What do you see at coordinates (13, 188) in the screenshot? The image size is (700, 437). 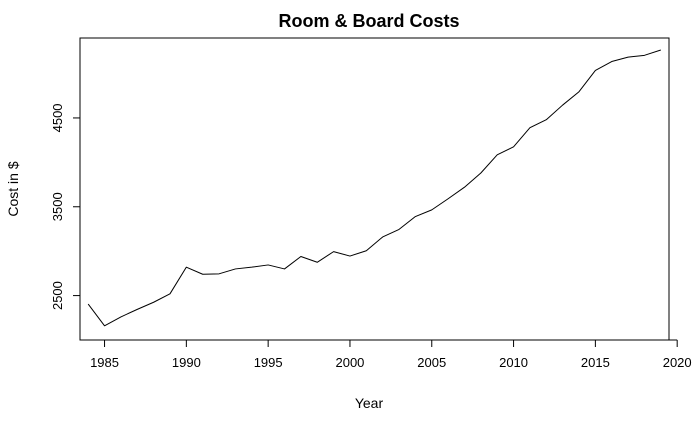 I see `y-axis-label: Cost in $` at bounding box center [13, 188].